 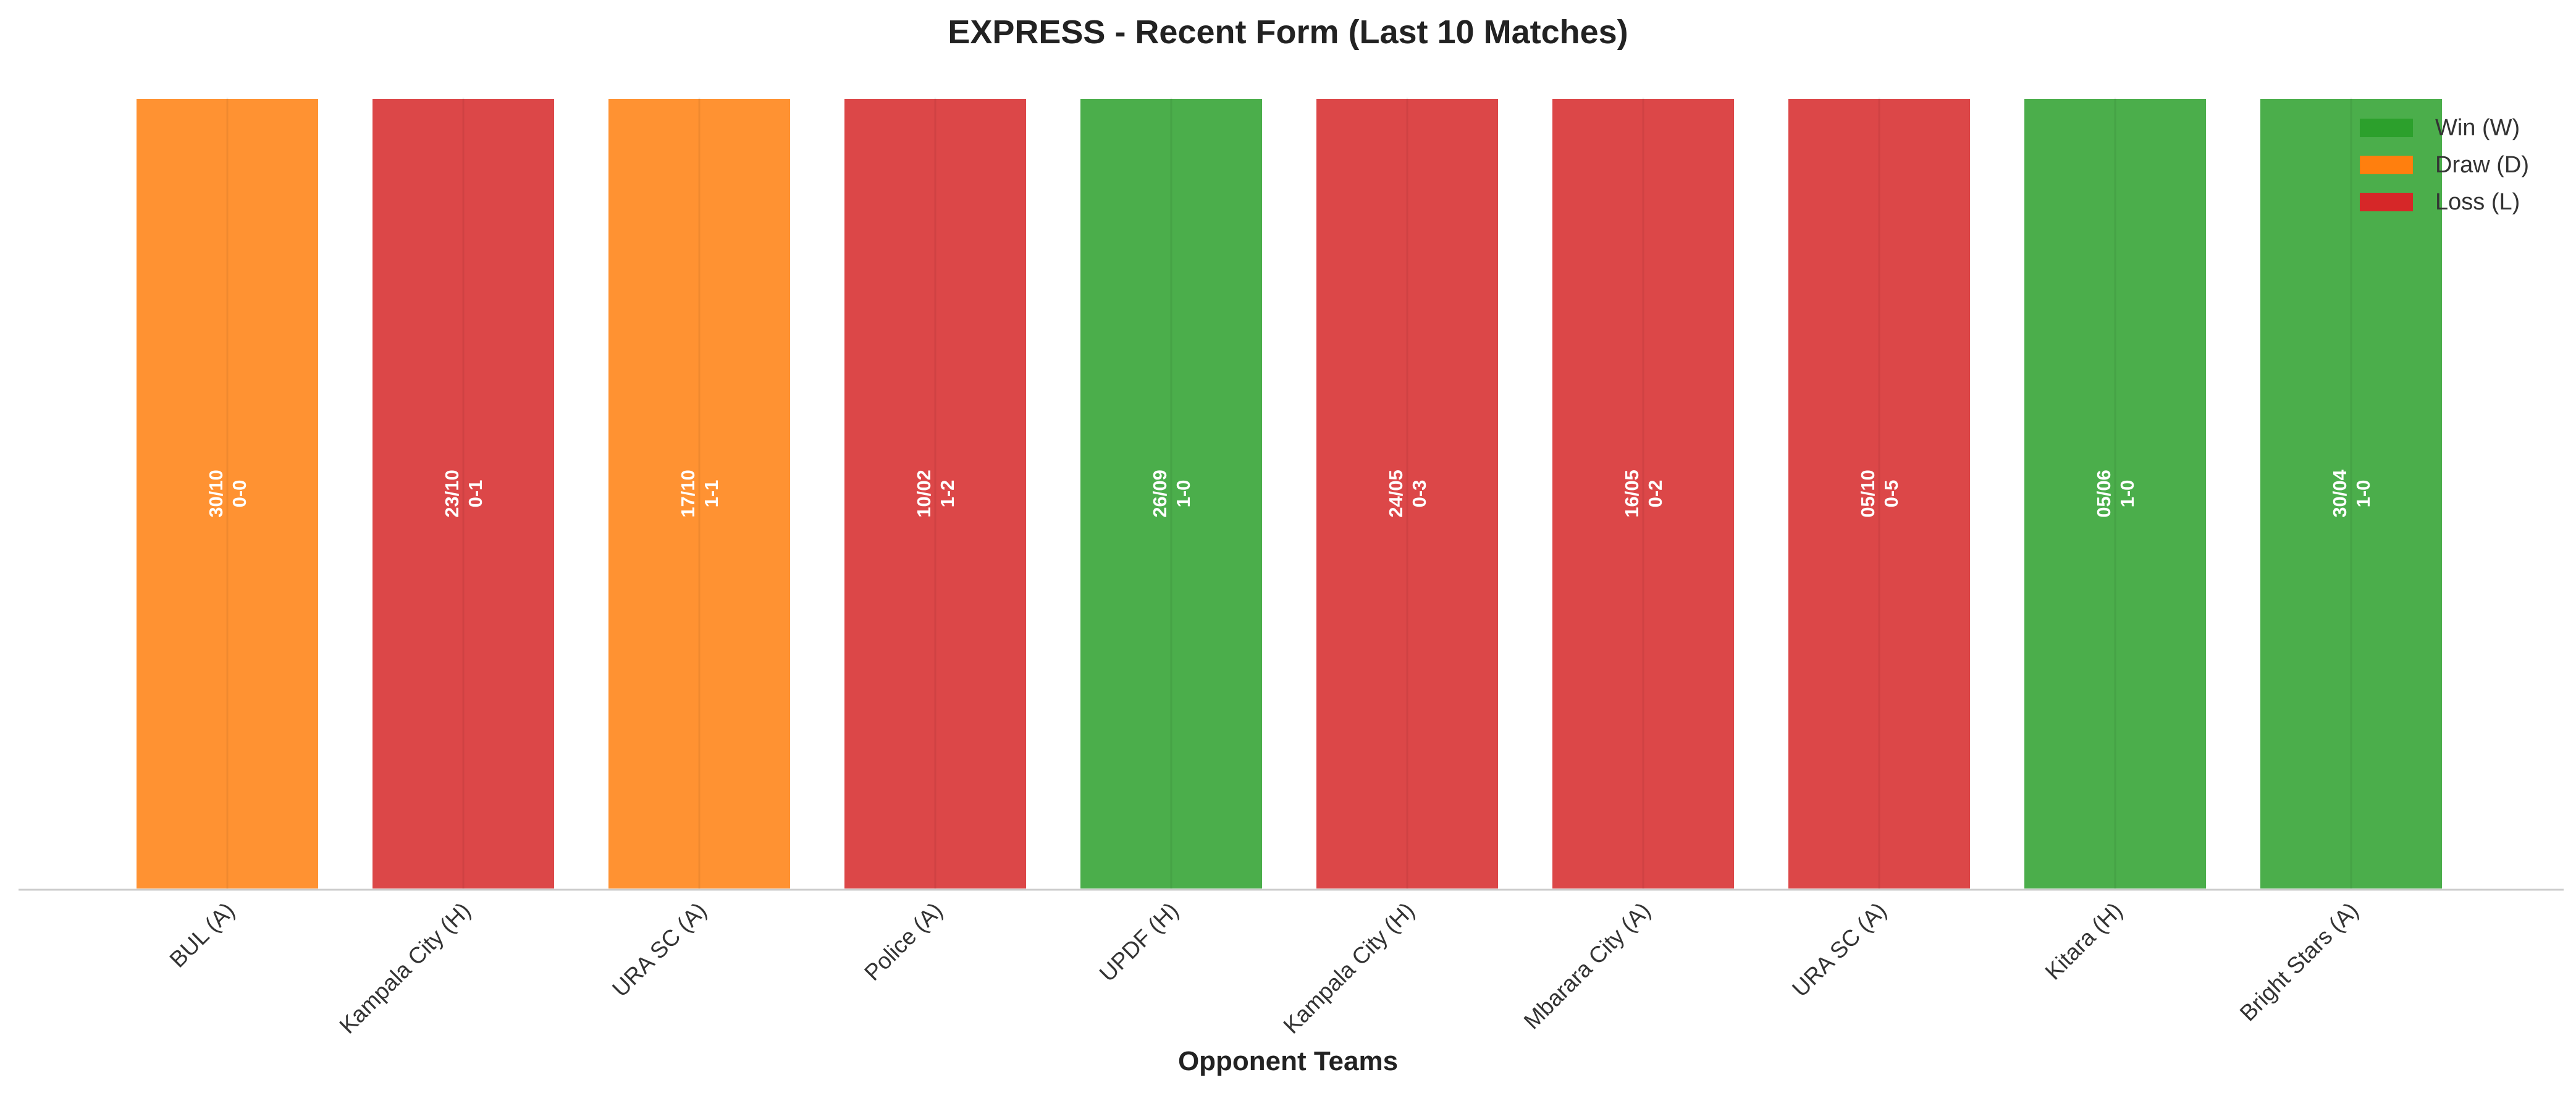 What do you see at coordinates (2477, 128) in the screenshot?
I see `legend-label: Win (W)` at bounding box center [2477, 128].